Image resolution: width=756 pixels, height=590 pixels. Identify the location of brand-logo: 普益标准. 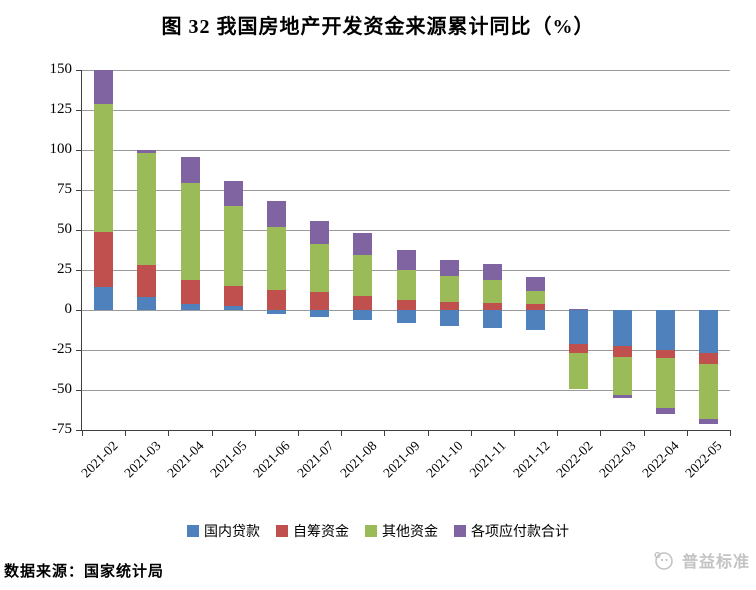
(701, 560).